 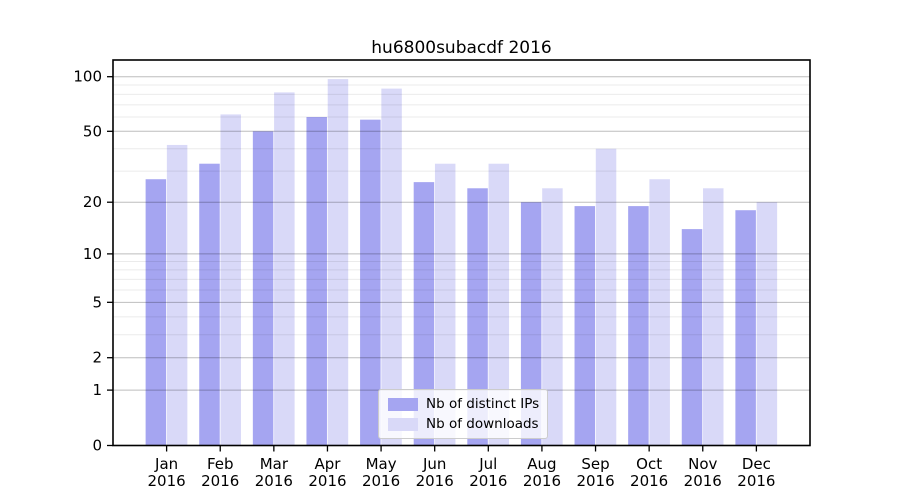 What do you see at coordinates (97, 390) in the screenshot?
I see `y-tick-label-1: 1` at bounding box center [97, 390].